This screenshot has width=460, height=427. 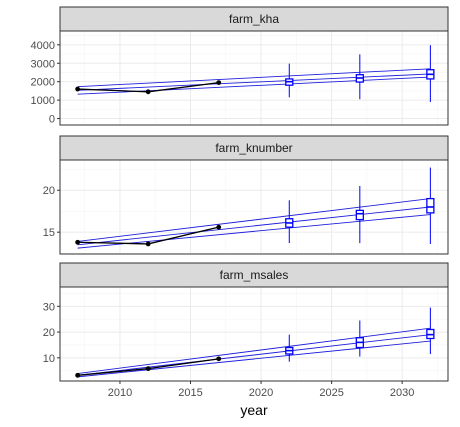 I want to click on y-tick-label: 10, so click(x=49, y=359).